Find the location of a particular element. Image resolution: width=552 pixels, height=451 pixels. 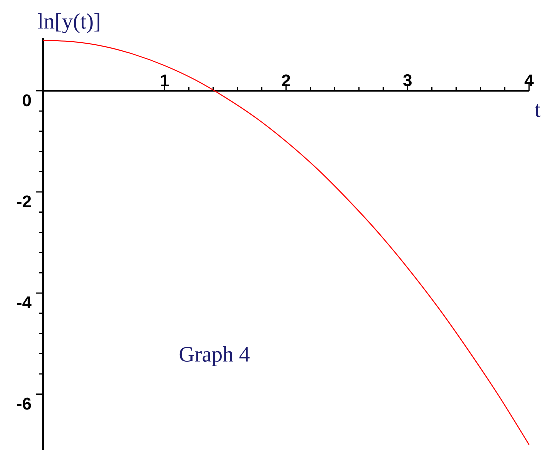

y-tick-label: -2 is located at coordinates (24, 202).